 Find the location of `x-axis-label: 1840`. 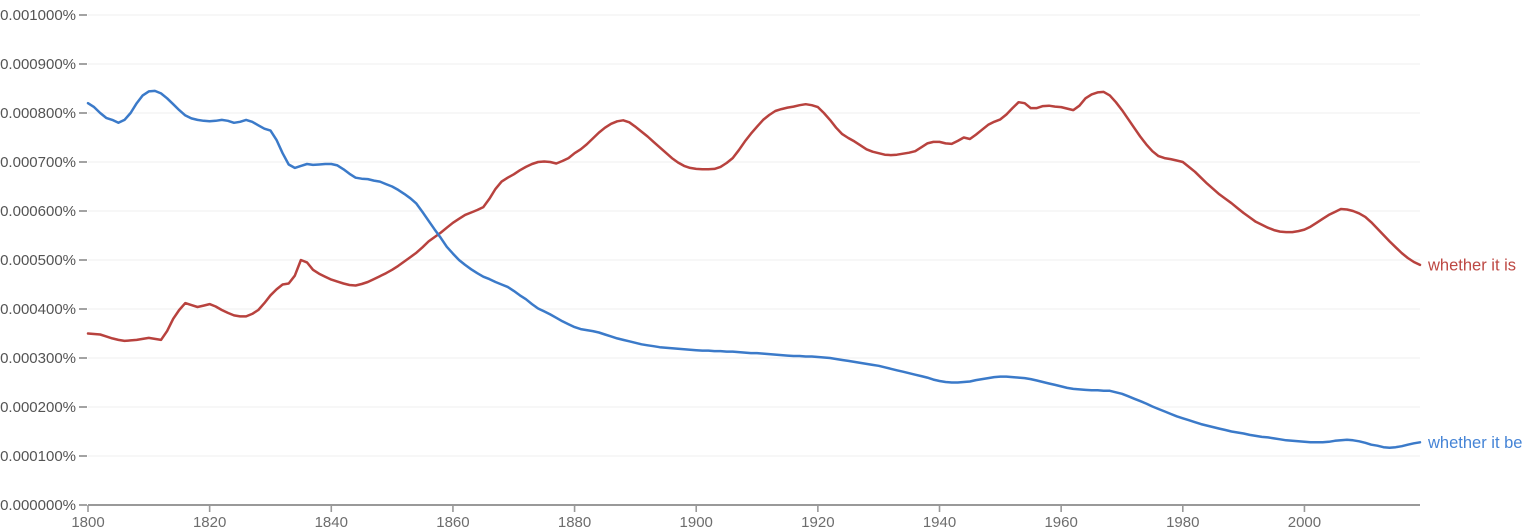

x-axis-label: 1840 is located at coordinates (331, 522).